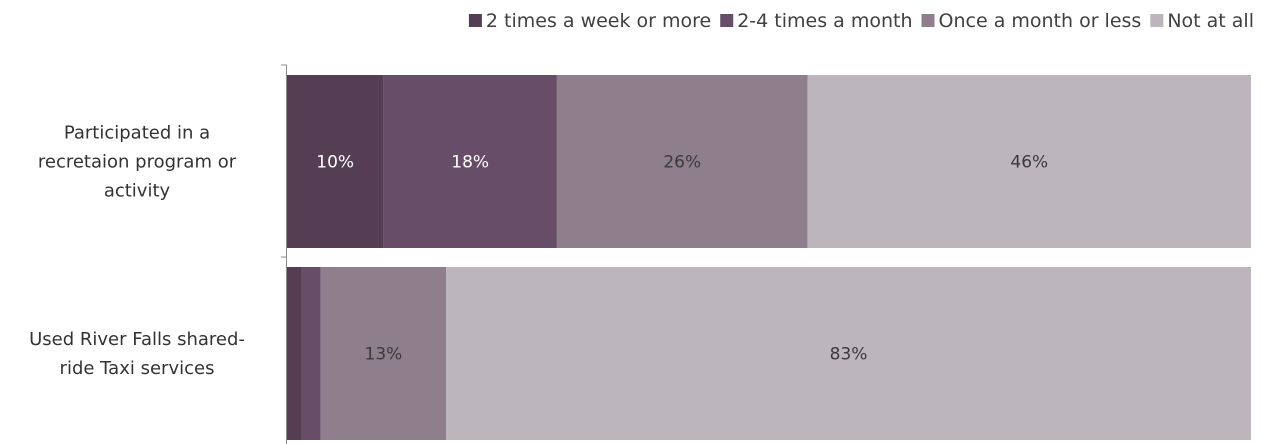 The image size is (1261, 444). I want to click on data-label: 46%, so click(1029, 163).